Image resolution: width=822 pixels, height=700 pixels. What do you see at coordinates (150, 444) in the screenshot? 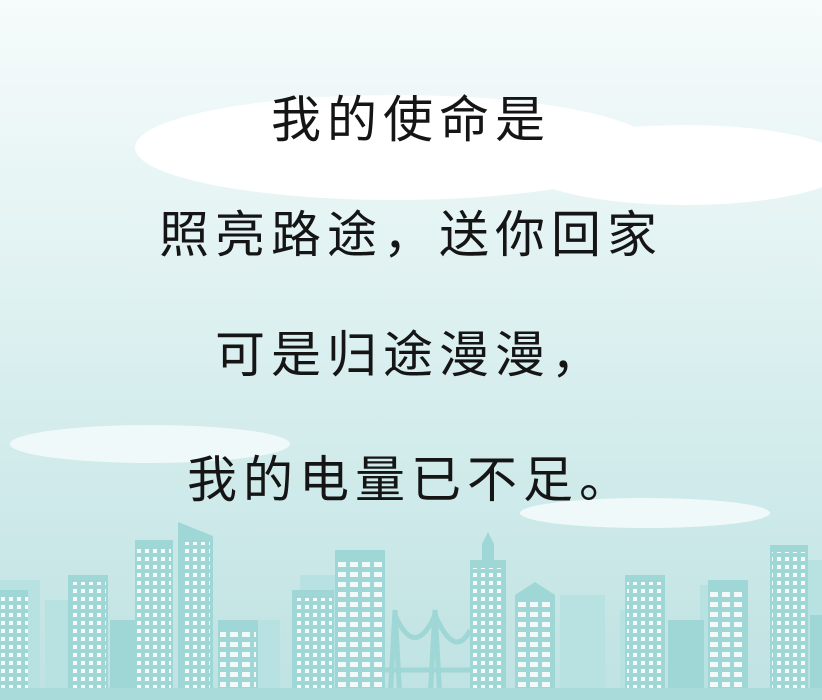
I see `cloud-left-low` at bounding box center [150, 444].